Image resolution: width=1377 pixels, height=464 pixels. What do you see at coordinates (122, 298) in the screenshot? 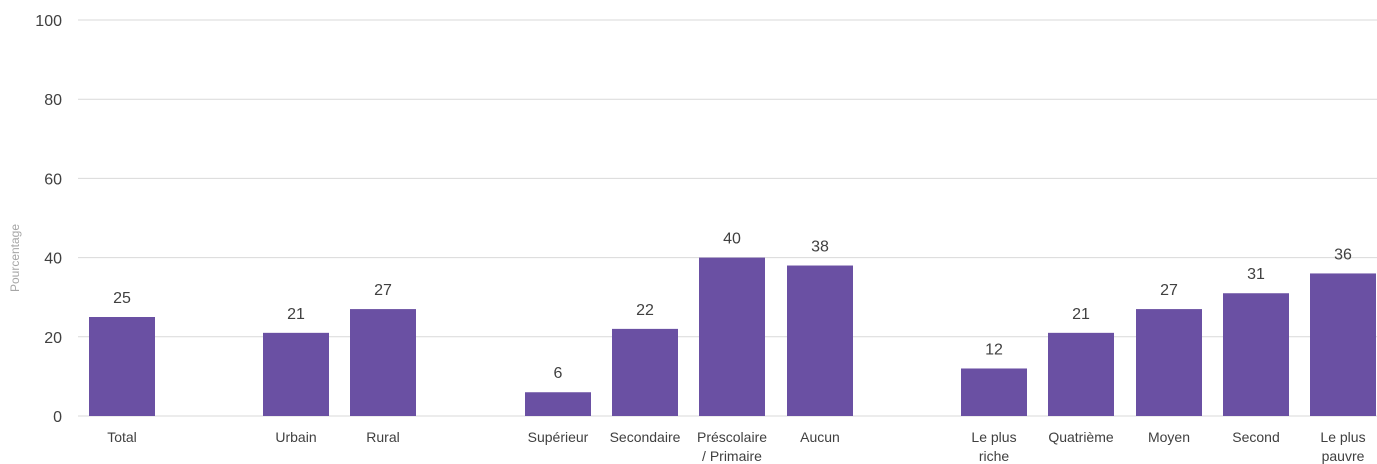
I see `data-label: 25` at bounding box center [122, 298].